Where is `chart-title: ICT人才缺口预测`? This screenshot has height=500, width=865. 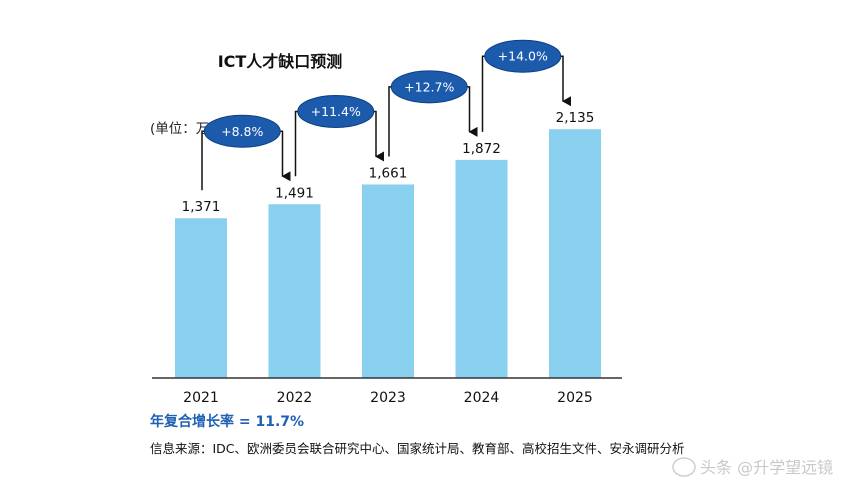 chart-title: ICT人才缺口预测 is located at coordinates (280, 61).